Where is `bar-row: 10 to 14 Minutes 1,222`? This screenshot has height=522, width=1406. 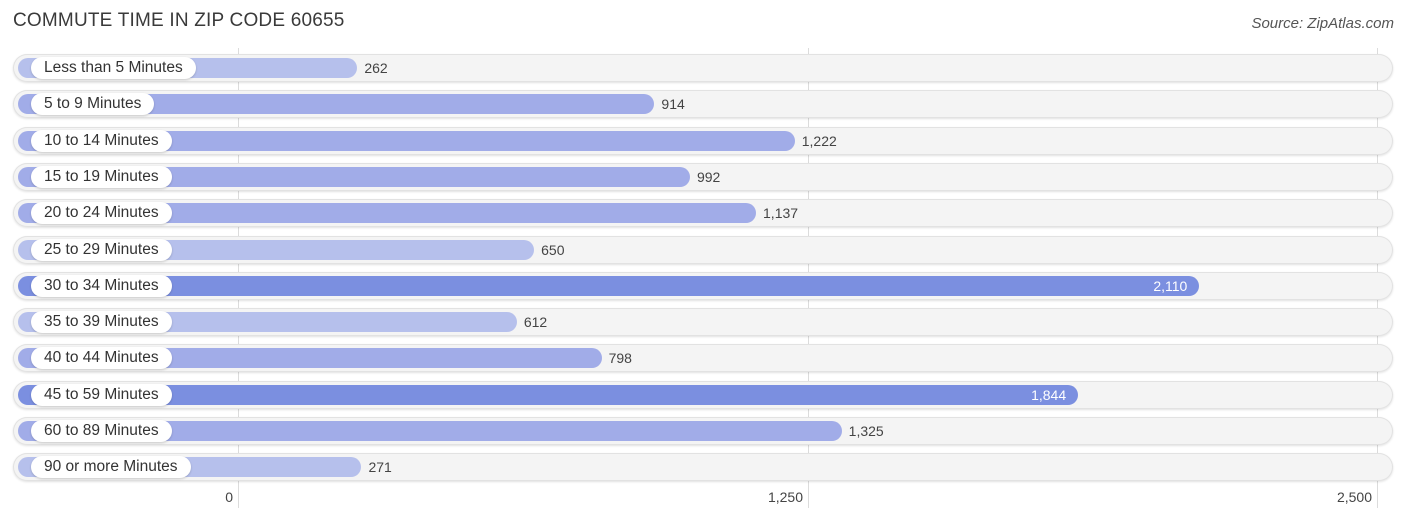 bar-row: 10 to 14 Minutes 1,222 is located at coordinates (703, 140).